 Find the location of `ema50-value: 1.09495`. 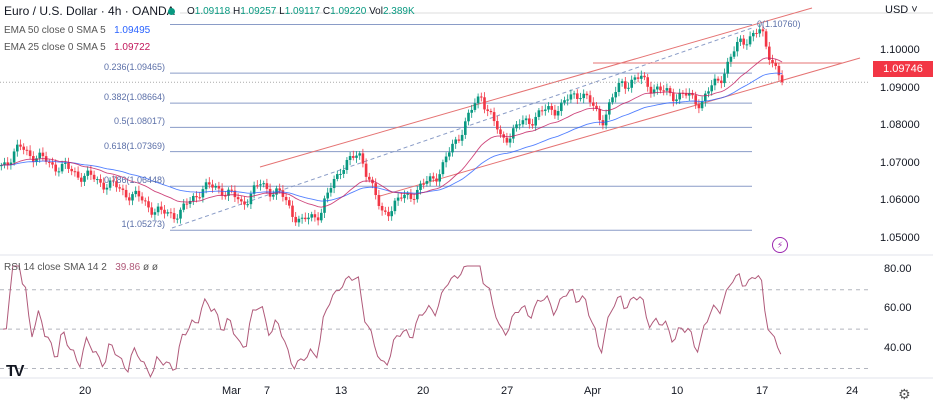

ema50-value: 1.09495 is located at coordinates (132, 30).